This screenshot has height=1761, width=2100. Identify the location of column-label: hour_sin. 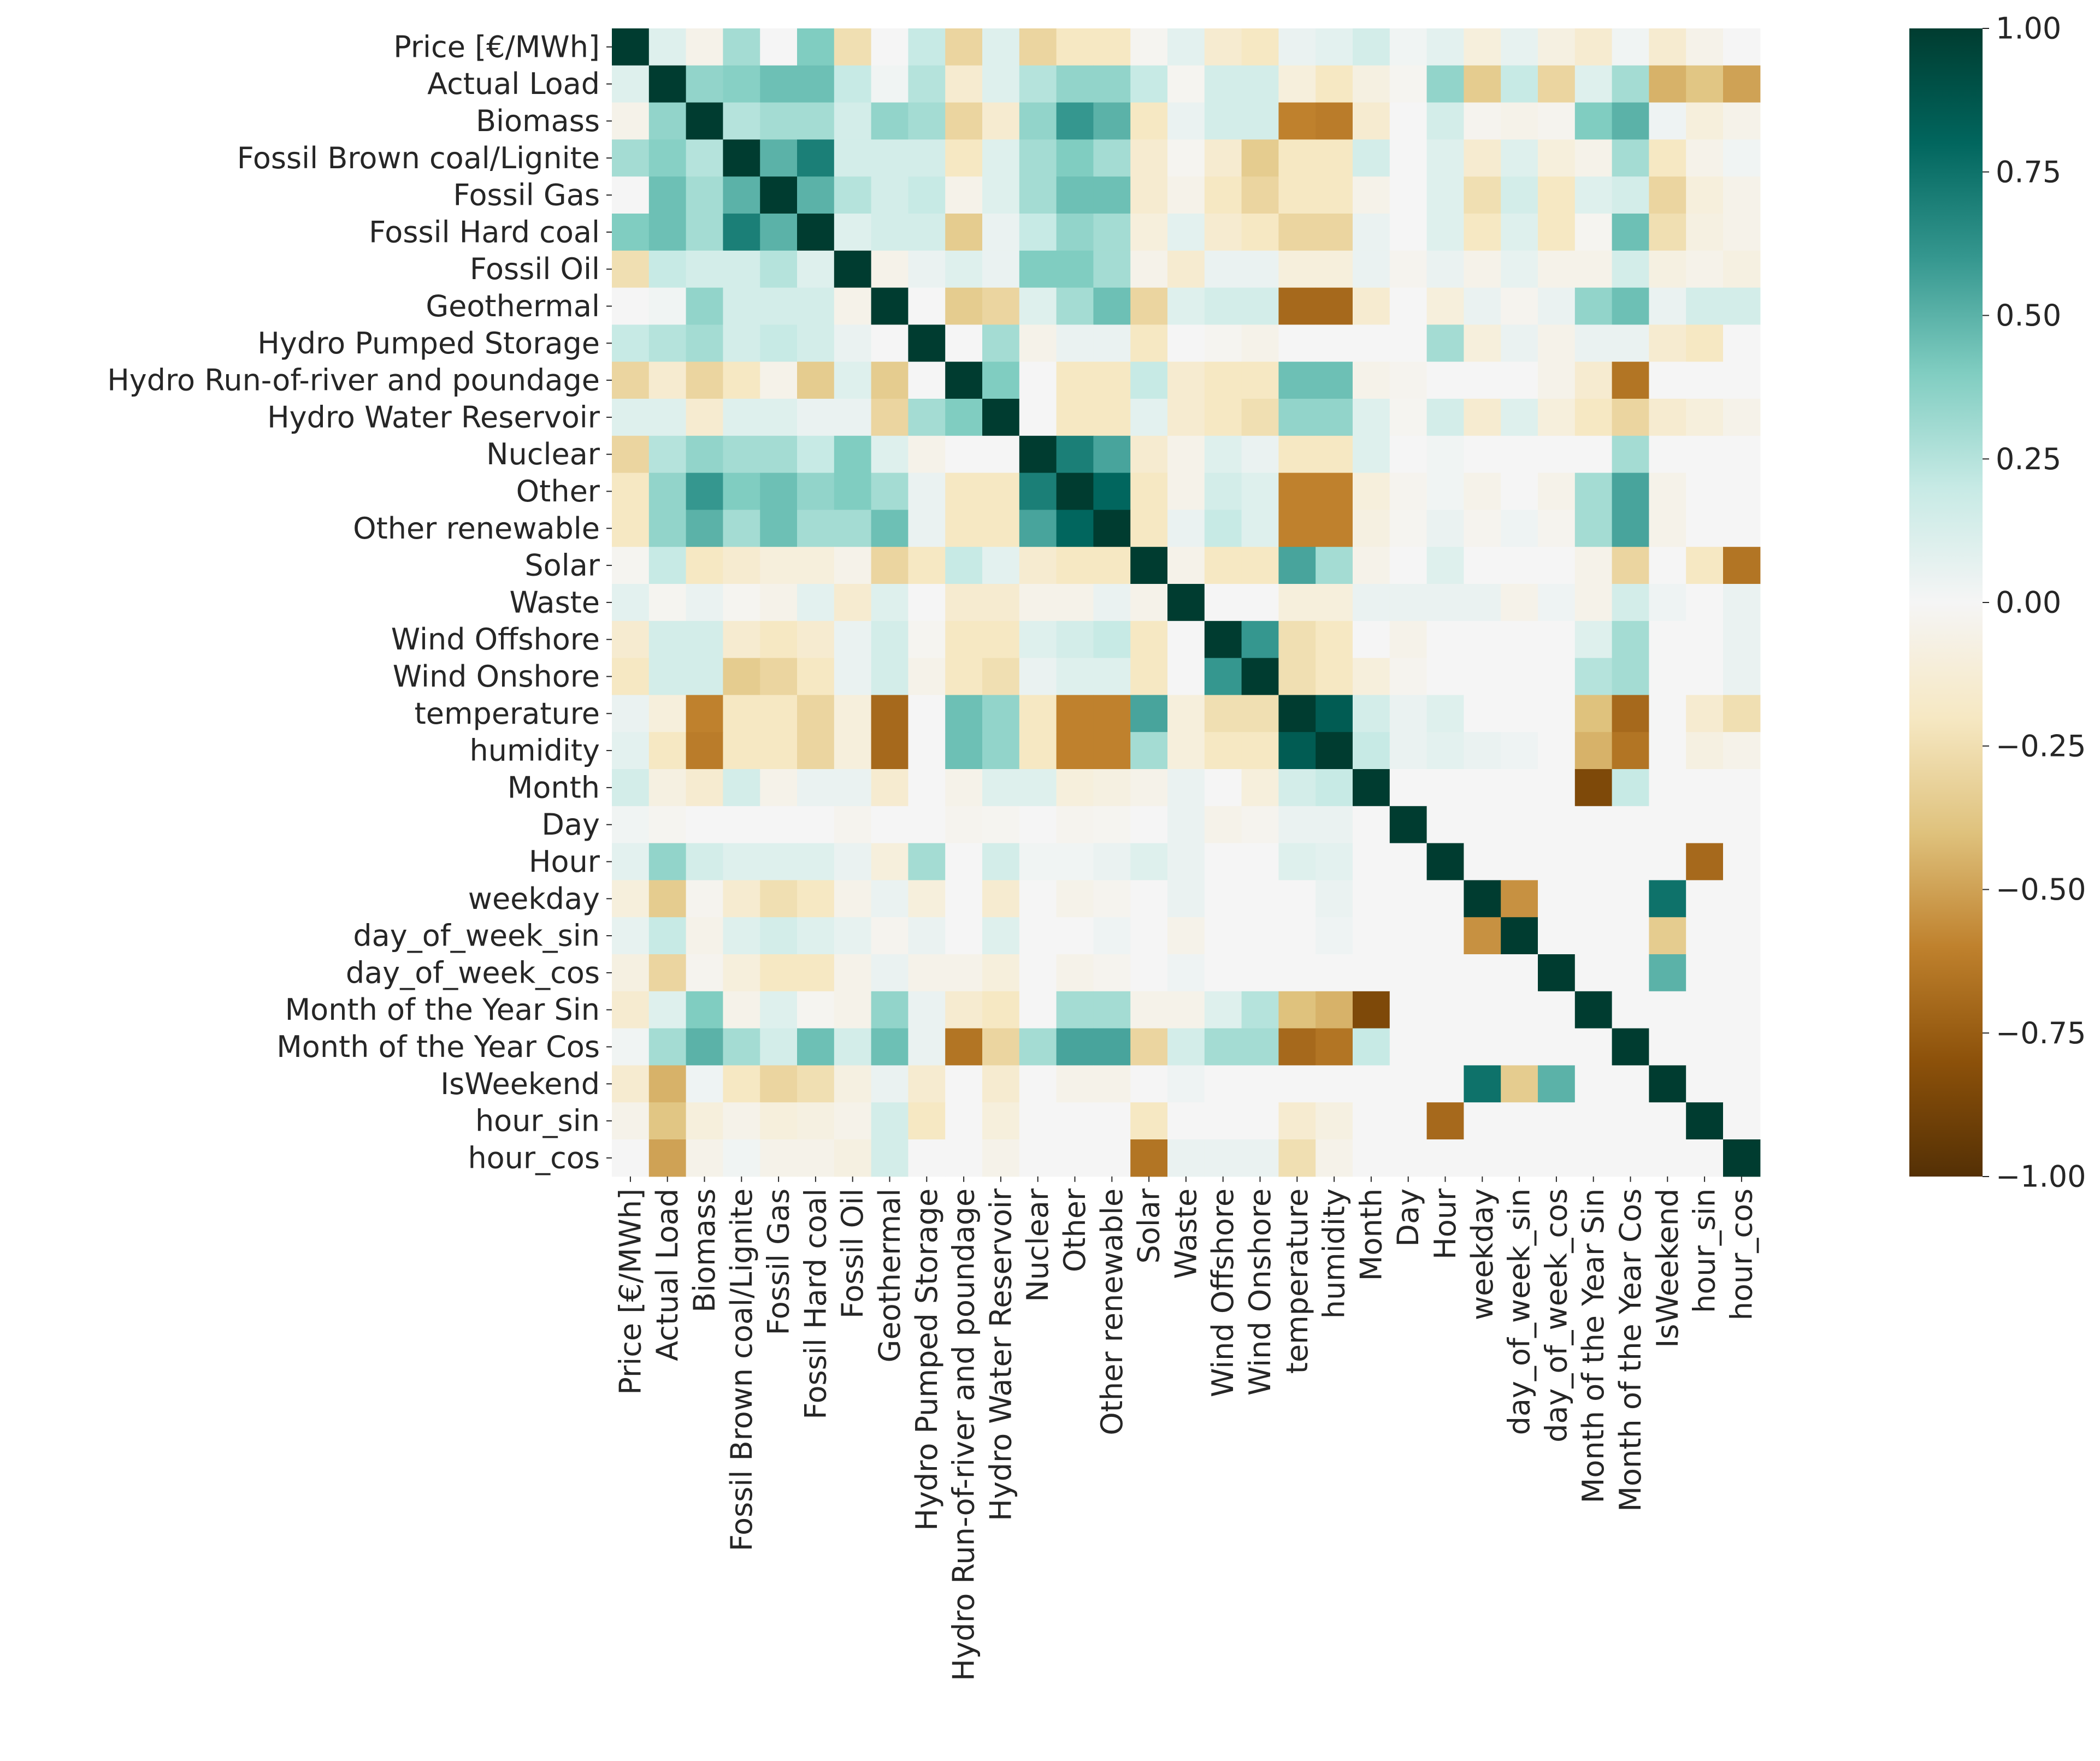
(1705, 1244).